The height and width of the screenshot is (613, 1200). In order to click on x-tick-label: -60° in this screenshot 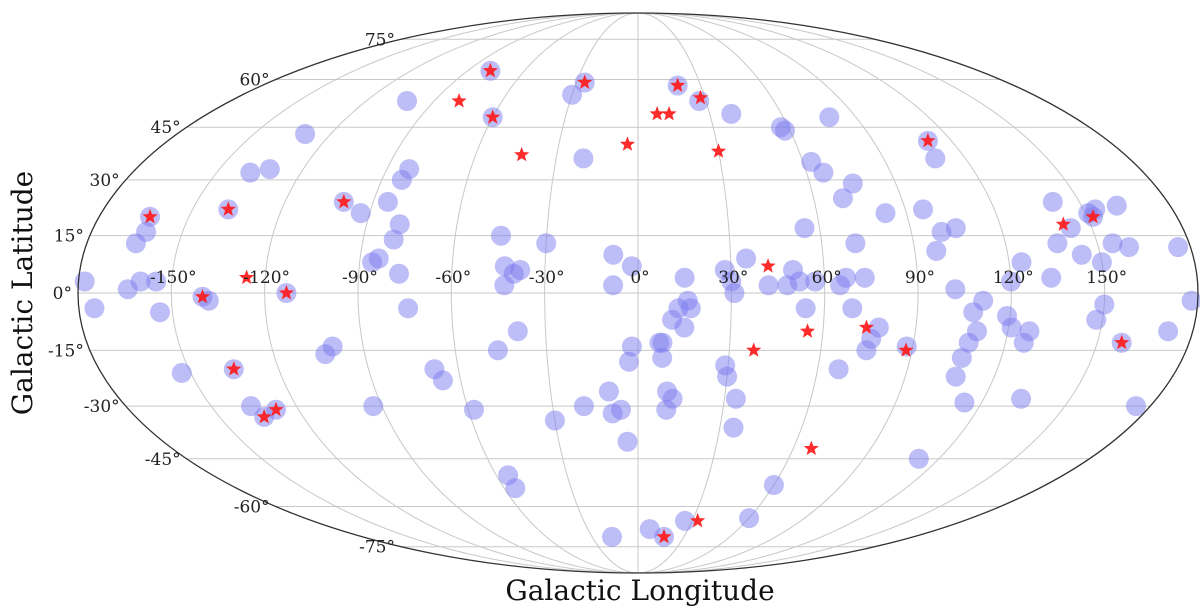, I will do `click(453, 278)`.